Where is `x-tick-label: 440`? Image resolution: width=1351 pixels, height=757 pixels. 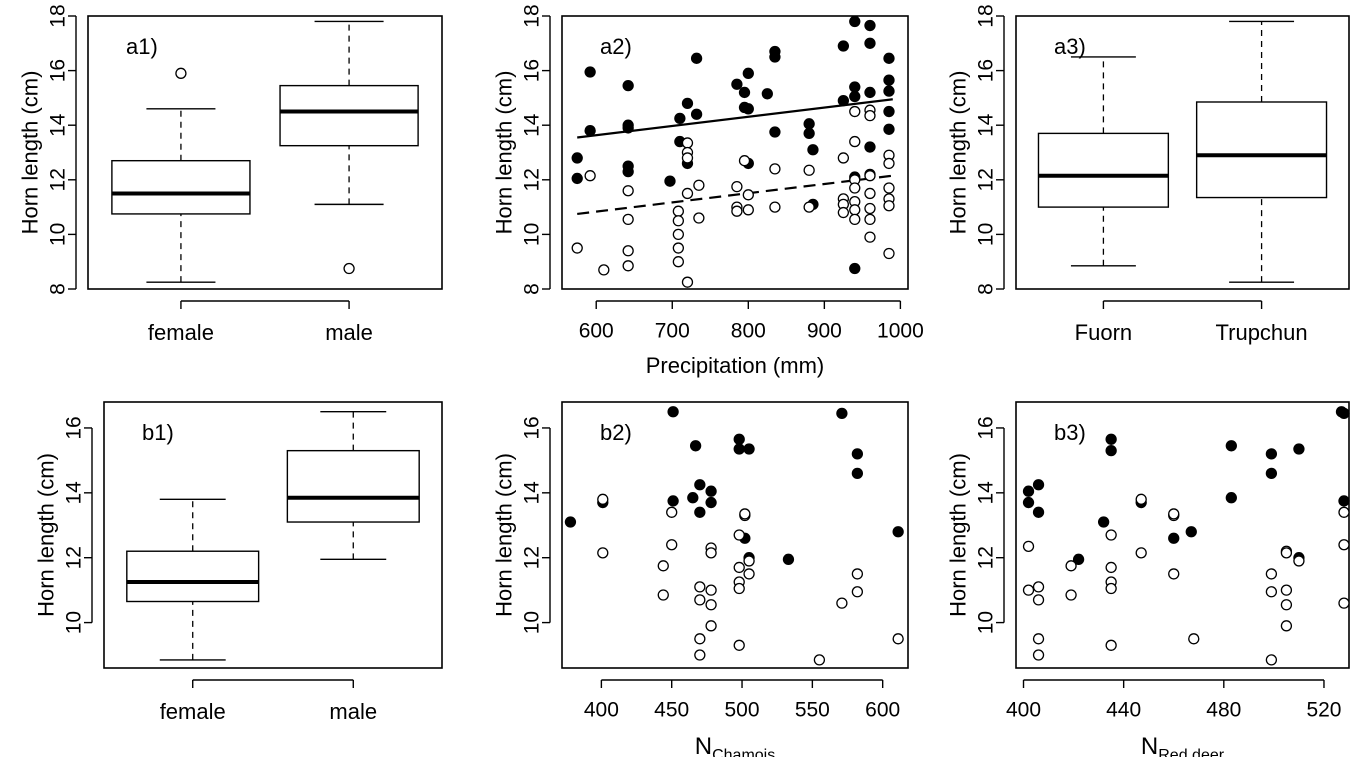
x-tick-label: 440 is located at coordinates (1123, 709).